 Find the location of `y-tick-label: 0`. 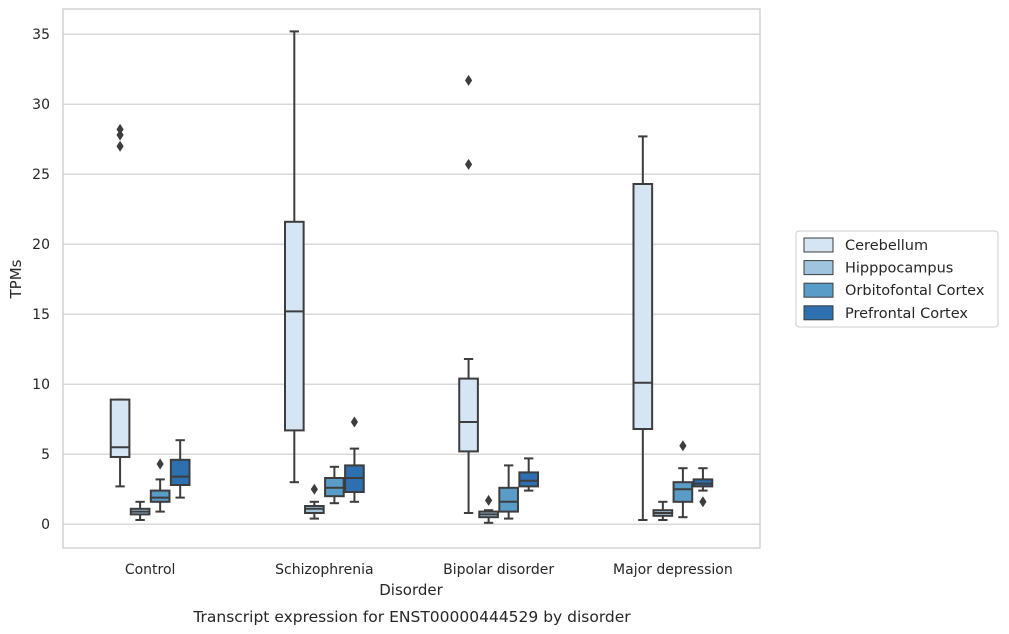

y-tick-label: 0 is located at coordinates (45, 525).